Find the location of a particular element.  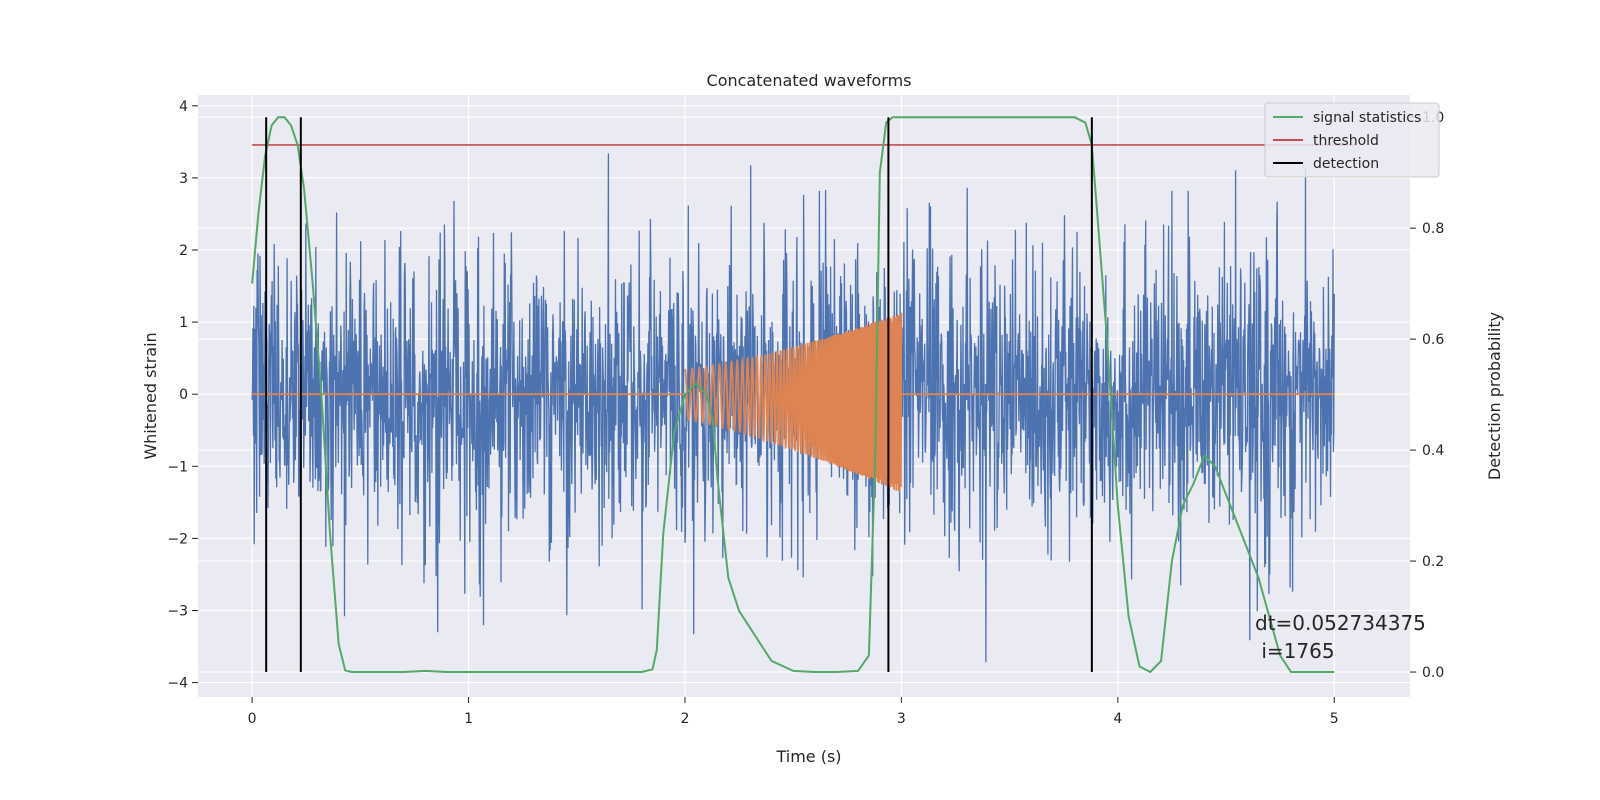

x-tick-label: 3 is located at coordinates (901, 719).